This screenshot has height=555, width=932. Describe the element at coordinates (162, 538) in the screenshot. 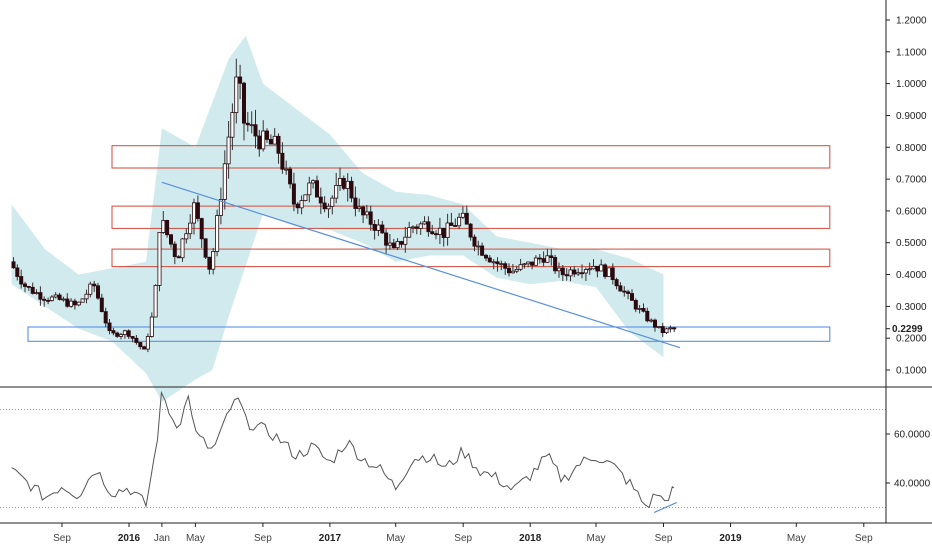

I see `x-tick-label: Jan` at that location.